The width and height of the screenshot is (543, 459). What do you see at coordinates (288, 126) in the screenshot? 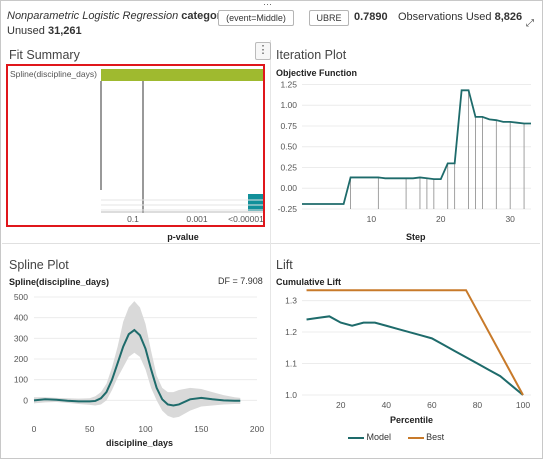
I see `y-tick-label: 0.75` at bounding box center [288, 126].